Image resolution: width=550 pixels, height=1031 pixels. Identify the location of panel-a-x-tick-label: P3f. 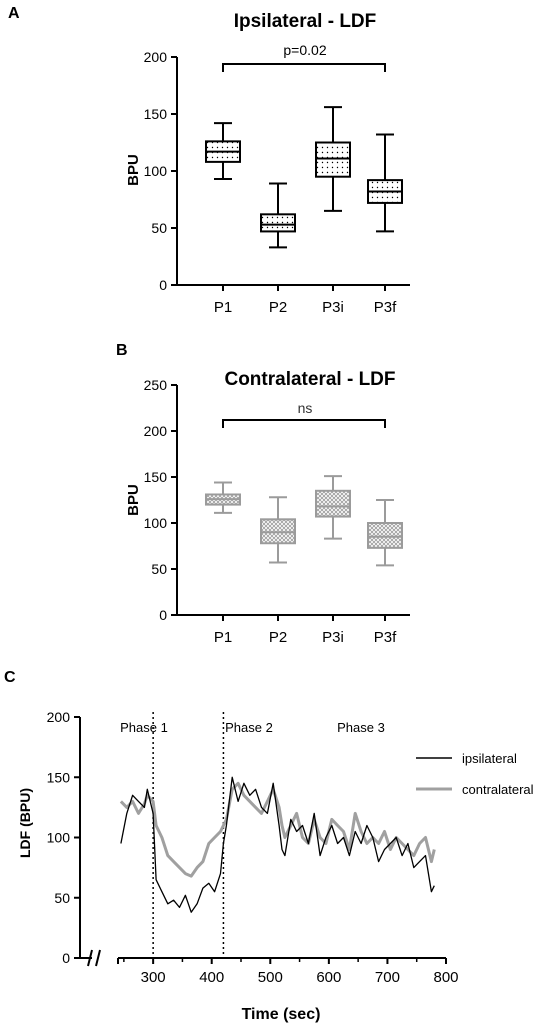
(385, 307).